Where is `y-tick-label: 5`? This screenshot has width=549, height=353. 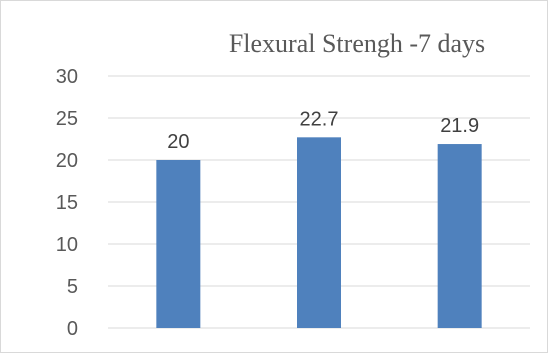 y-tick-label: 5 is located at coordinates (72, 287).